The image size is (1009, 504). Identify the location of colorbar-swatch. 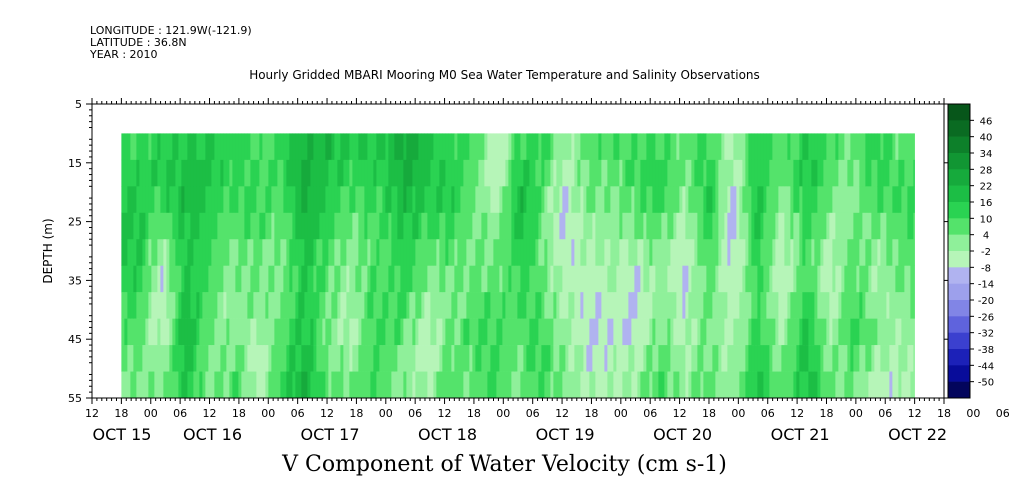
(959, 177).